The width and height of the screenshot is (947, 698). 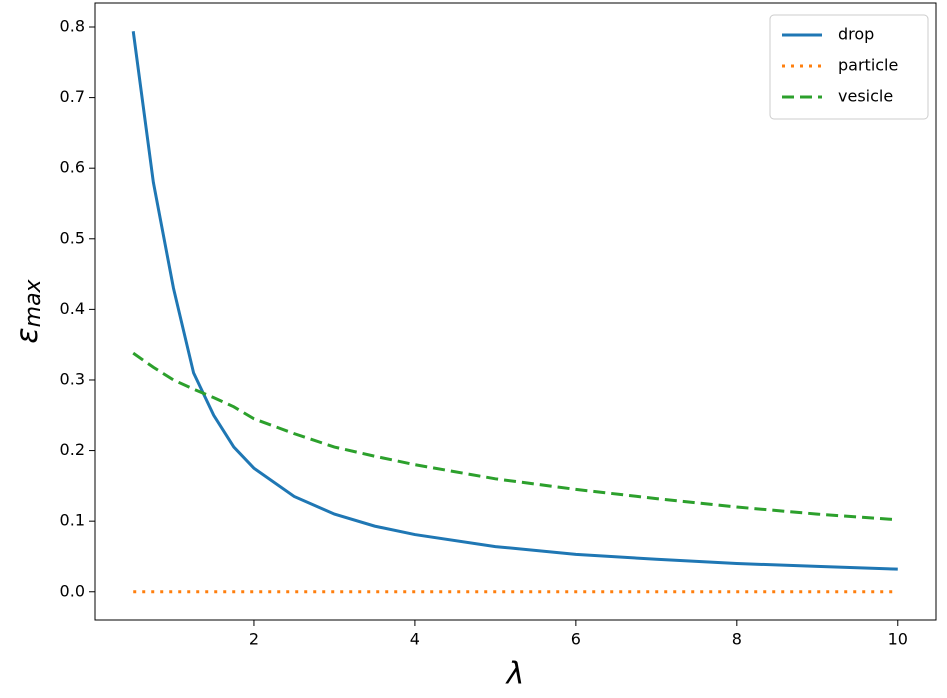 I want to click on legend-label: vesicle, so click(x=865, y=96).